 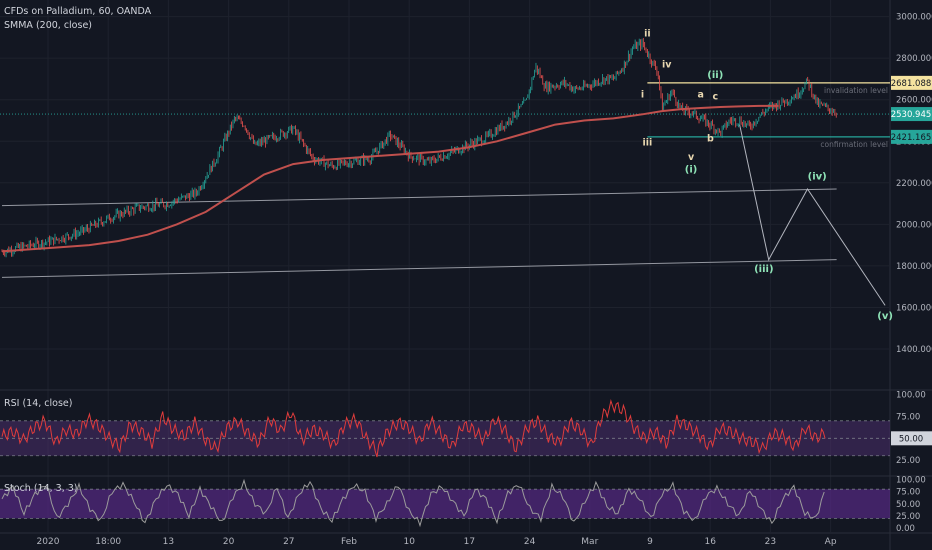 I want to click on invalidation-level-label: invalidation level, so click(x=856, y=90).